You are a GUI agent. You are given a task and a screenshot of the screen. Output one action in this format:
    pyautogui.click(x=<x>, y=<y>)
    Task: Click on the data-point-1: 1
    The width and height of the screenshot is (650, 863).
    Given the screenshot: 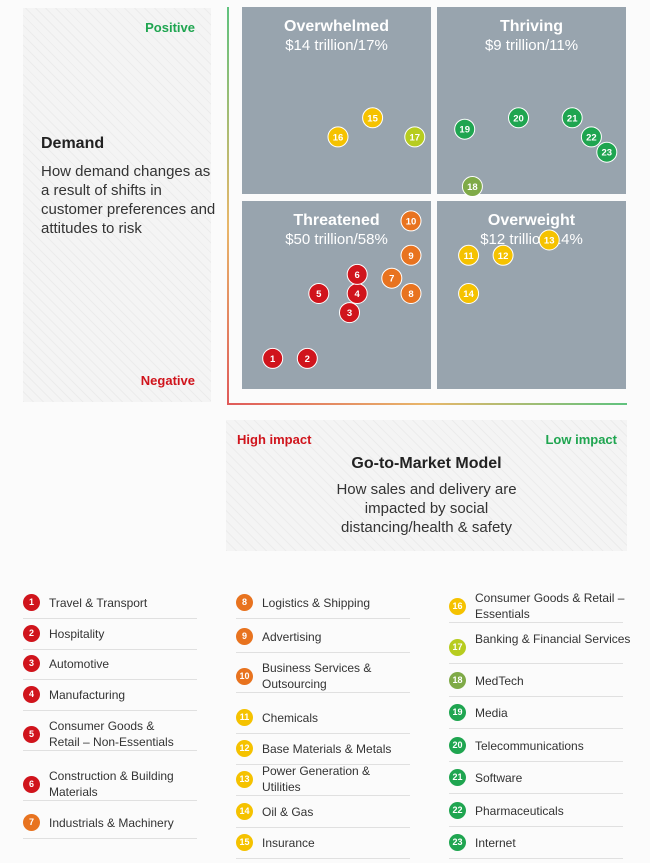 What is the action you would take?
    pyautogui.click(x=273, y=358)
    